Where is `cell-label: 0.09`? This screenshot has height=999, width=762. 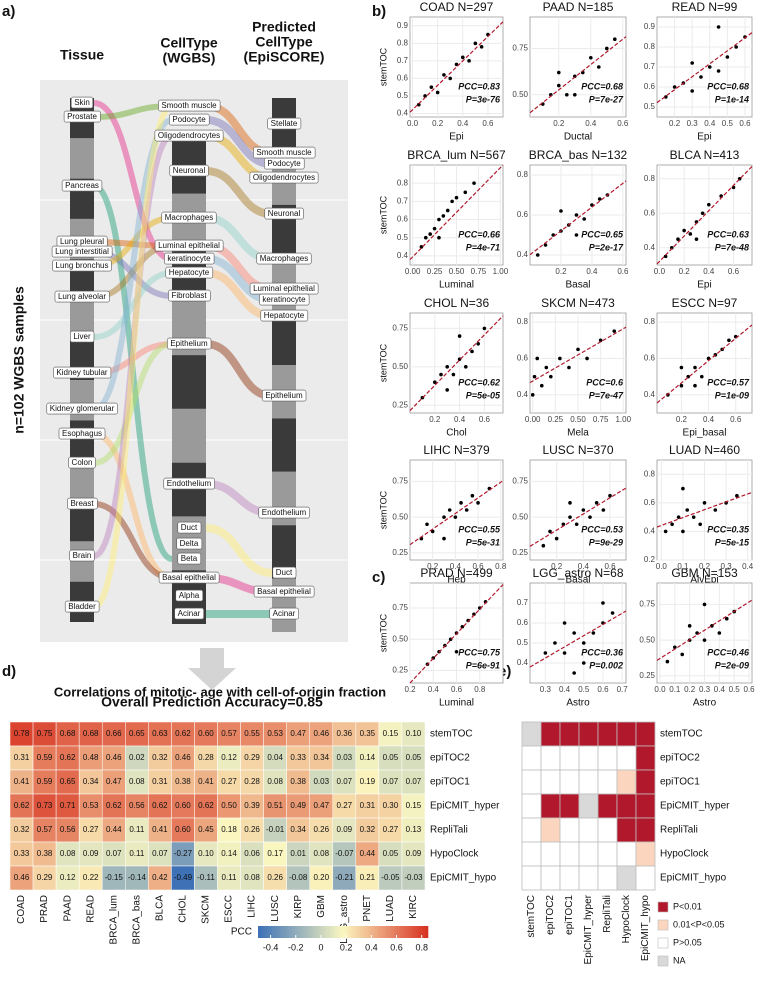
cell-label: 0.09 is located at coordinates (414, 853).